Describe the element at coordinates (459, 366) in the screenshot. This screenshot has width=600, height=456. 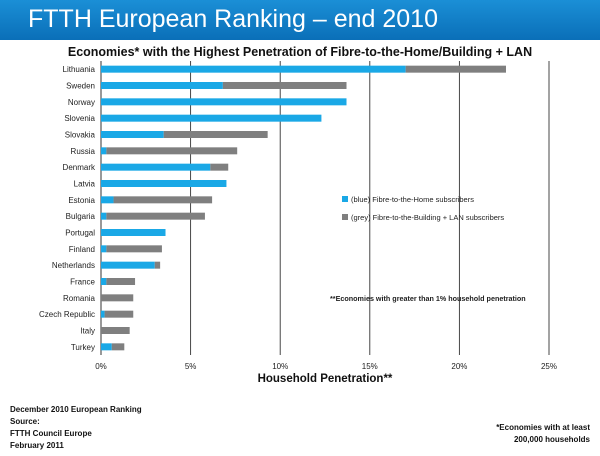
I see `x-tick-label: 20%` at that location.